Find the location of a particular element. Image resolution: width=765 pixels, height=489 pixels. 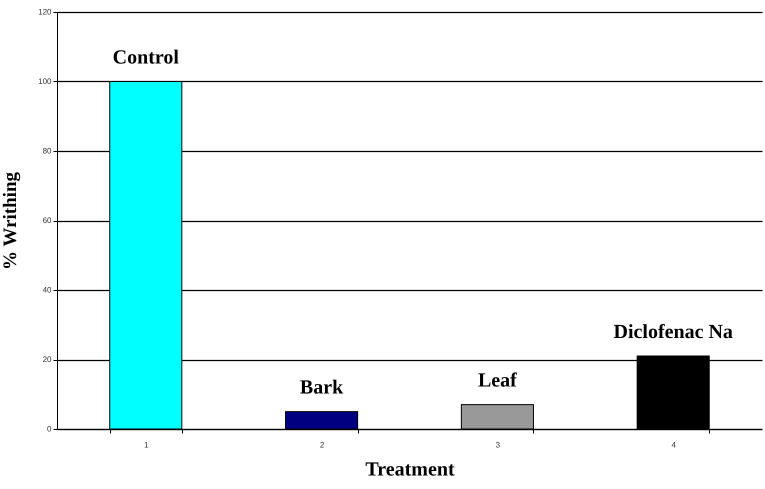

y-tick-label: 100 is located at coordinates (45, 81).